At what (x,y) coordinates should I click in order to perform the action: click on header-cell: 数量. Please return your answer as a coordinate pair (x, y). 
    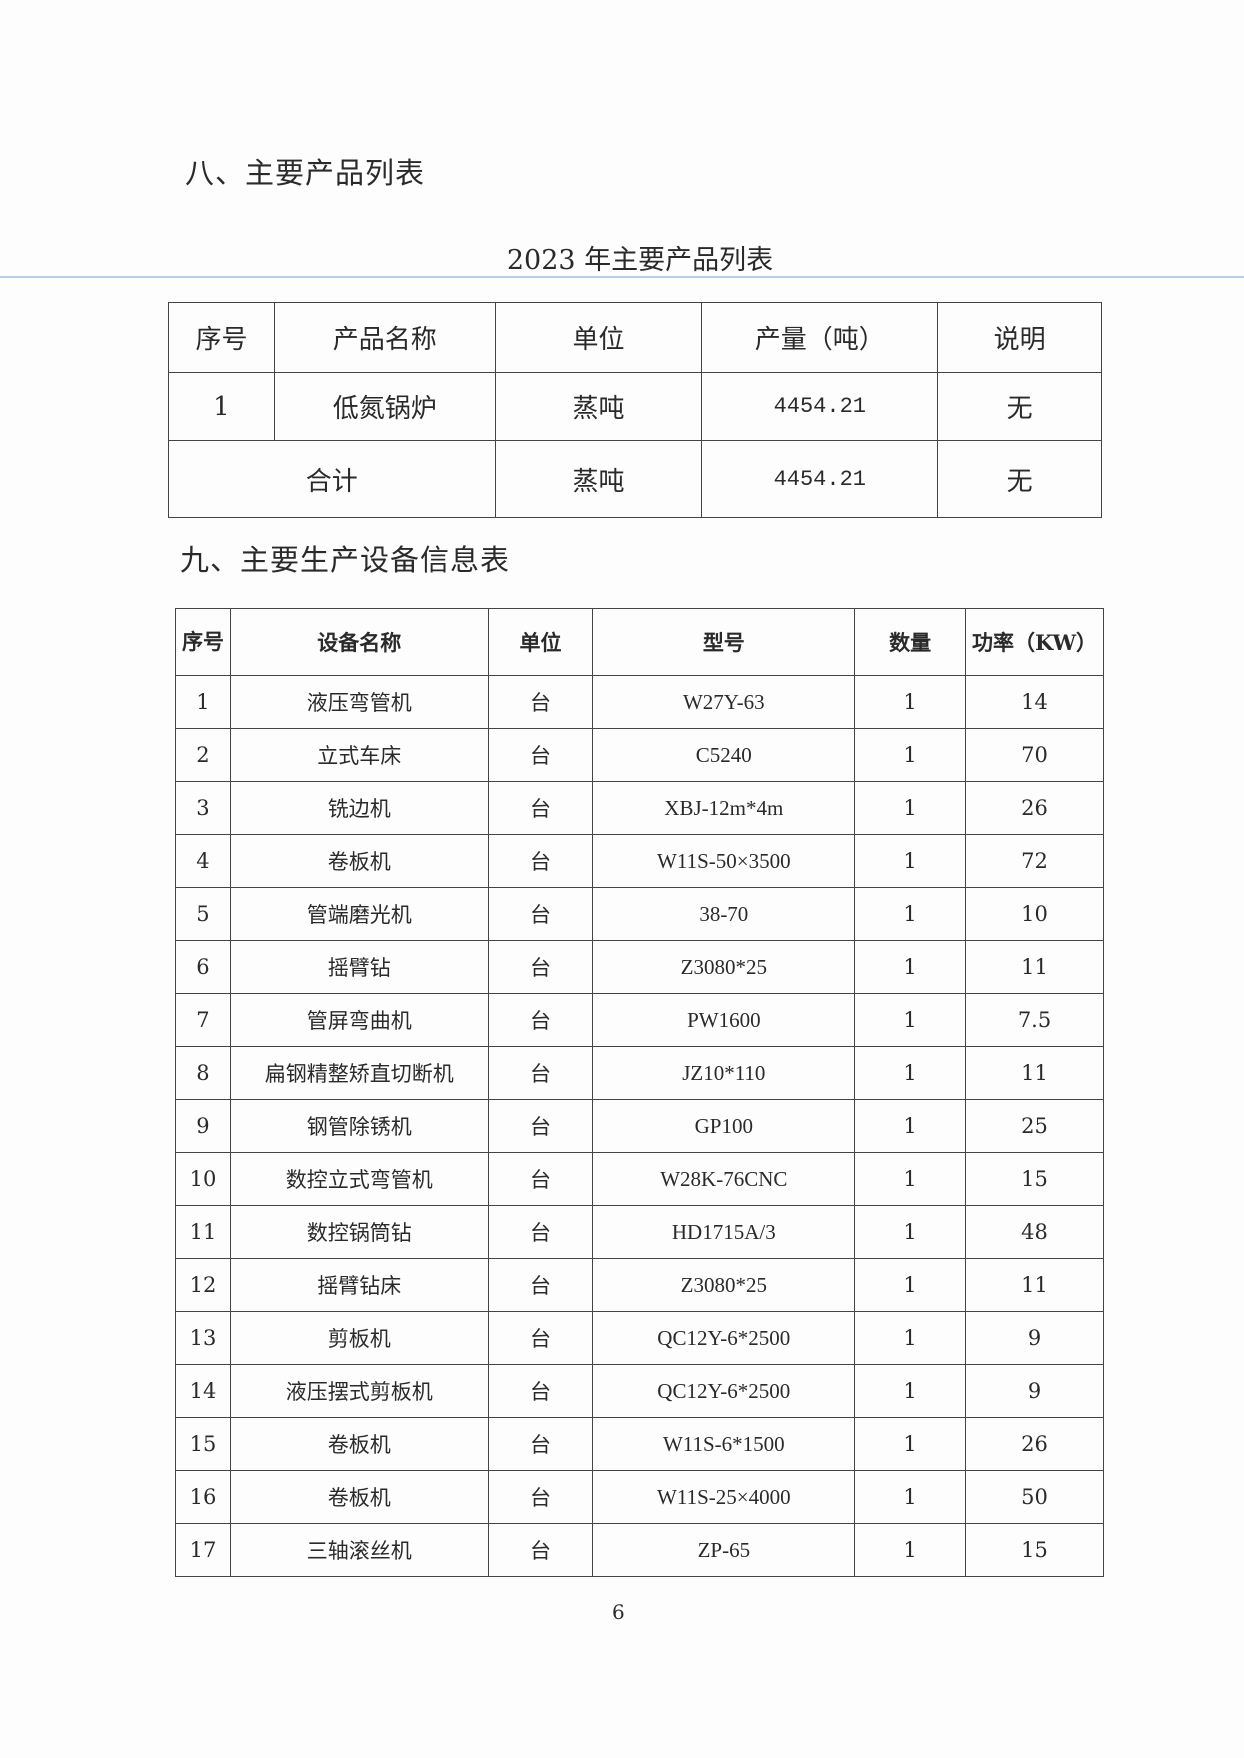
    Looking at the image, I should click on (910, 642).